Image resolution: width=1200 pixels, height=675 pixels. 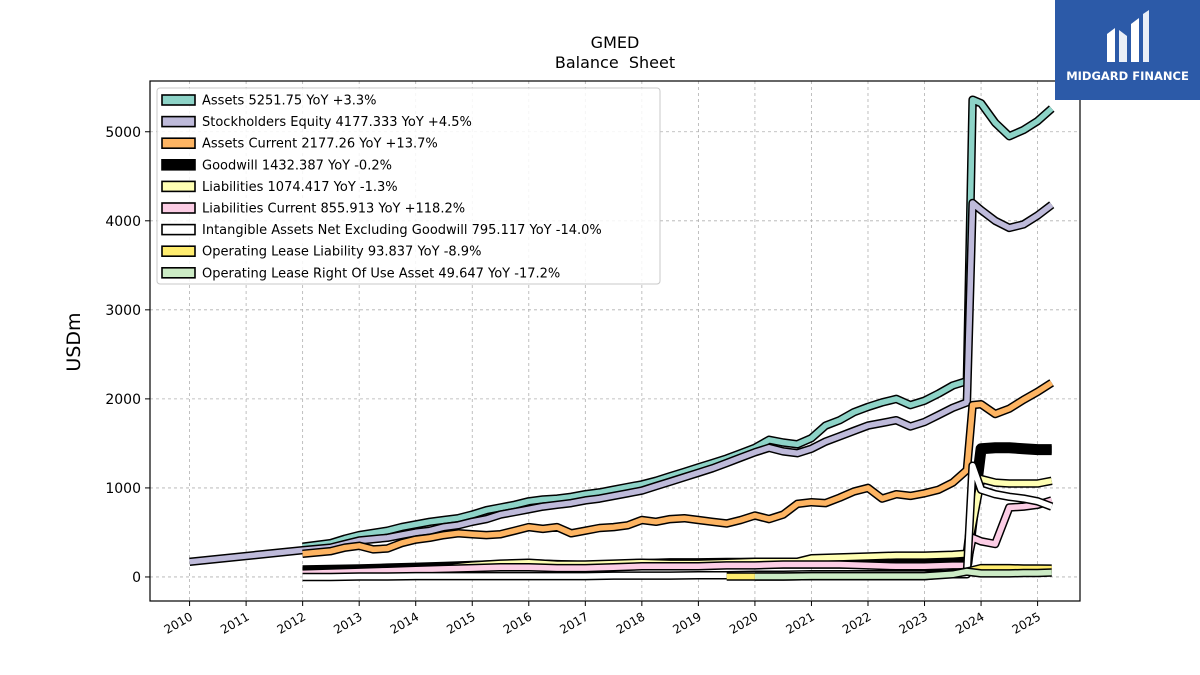 What do you see at coordinates (573, 622) in the screenshot?
I see `x-tick-label: 2017` at bounding box center [573, 622].